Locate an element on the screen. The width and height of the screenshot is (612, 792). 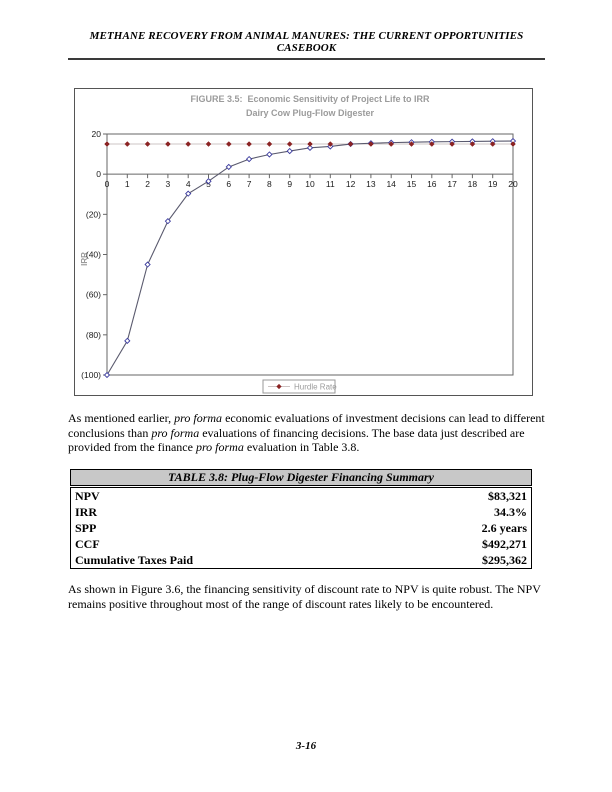
row-label: SPP is located at coordinates (86, 528).